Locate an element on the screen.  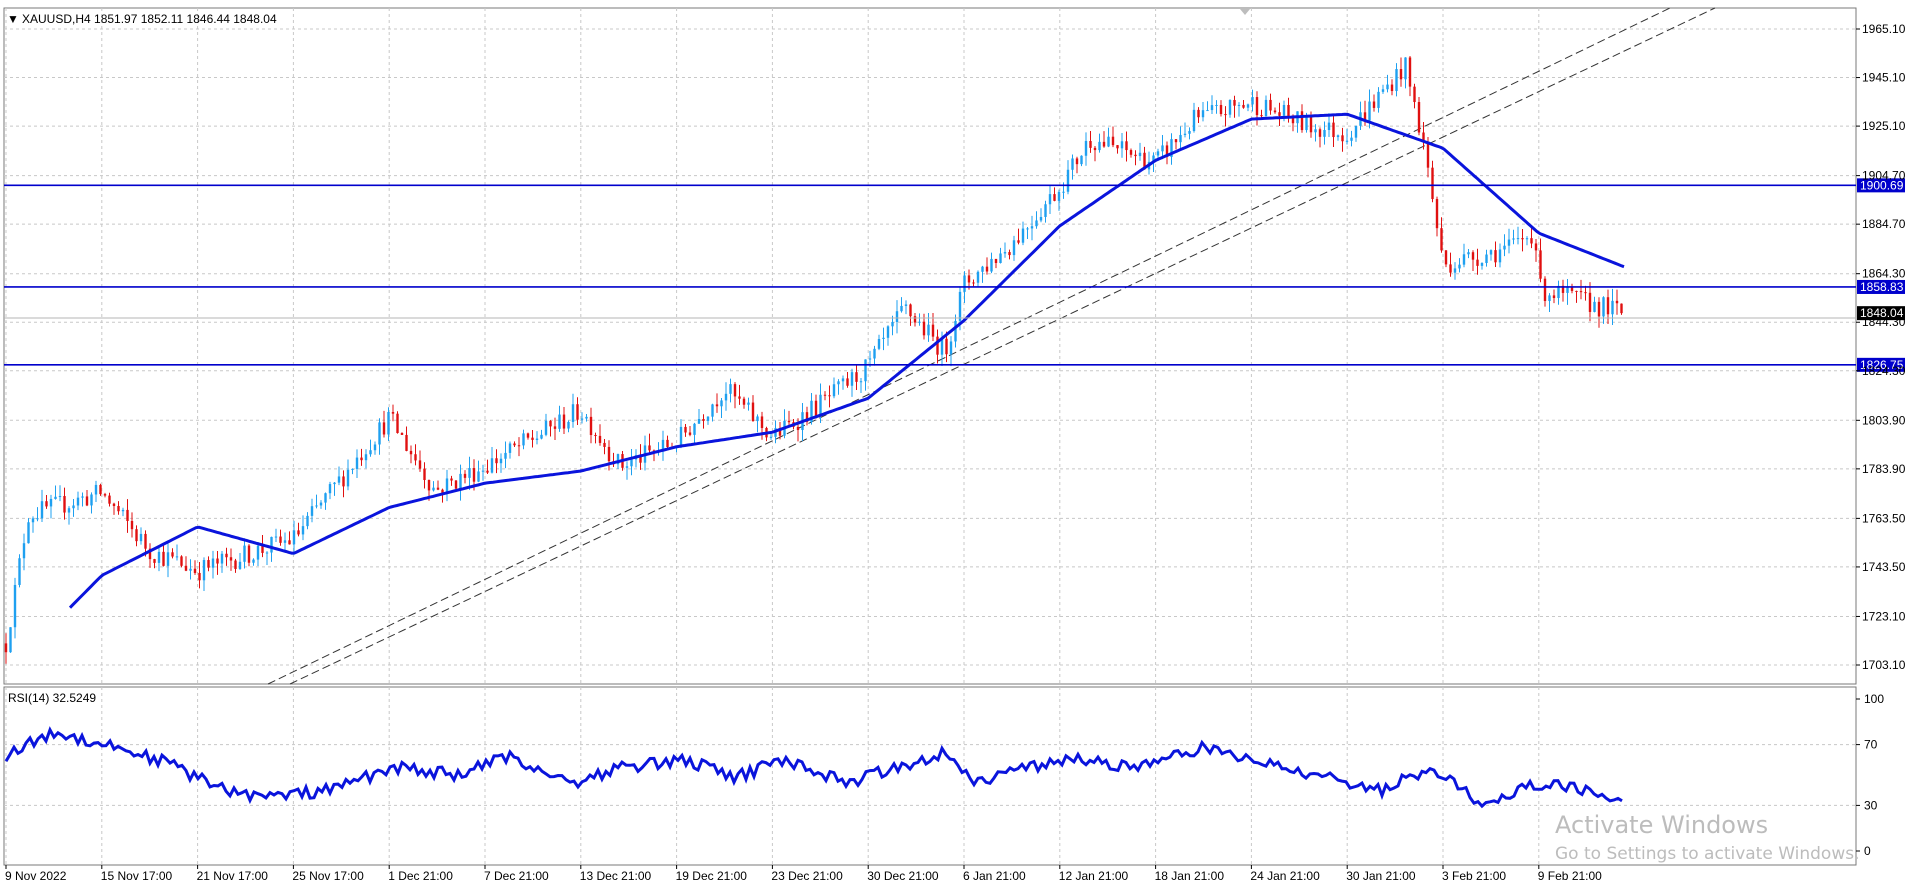
time-tick-label: 9 Nov 2022 is located at coordinates (36, 876).